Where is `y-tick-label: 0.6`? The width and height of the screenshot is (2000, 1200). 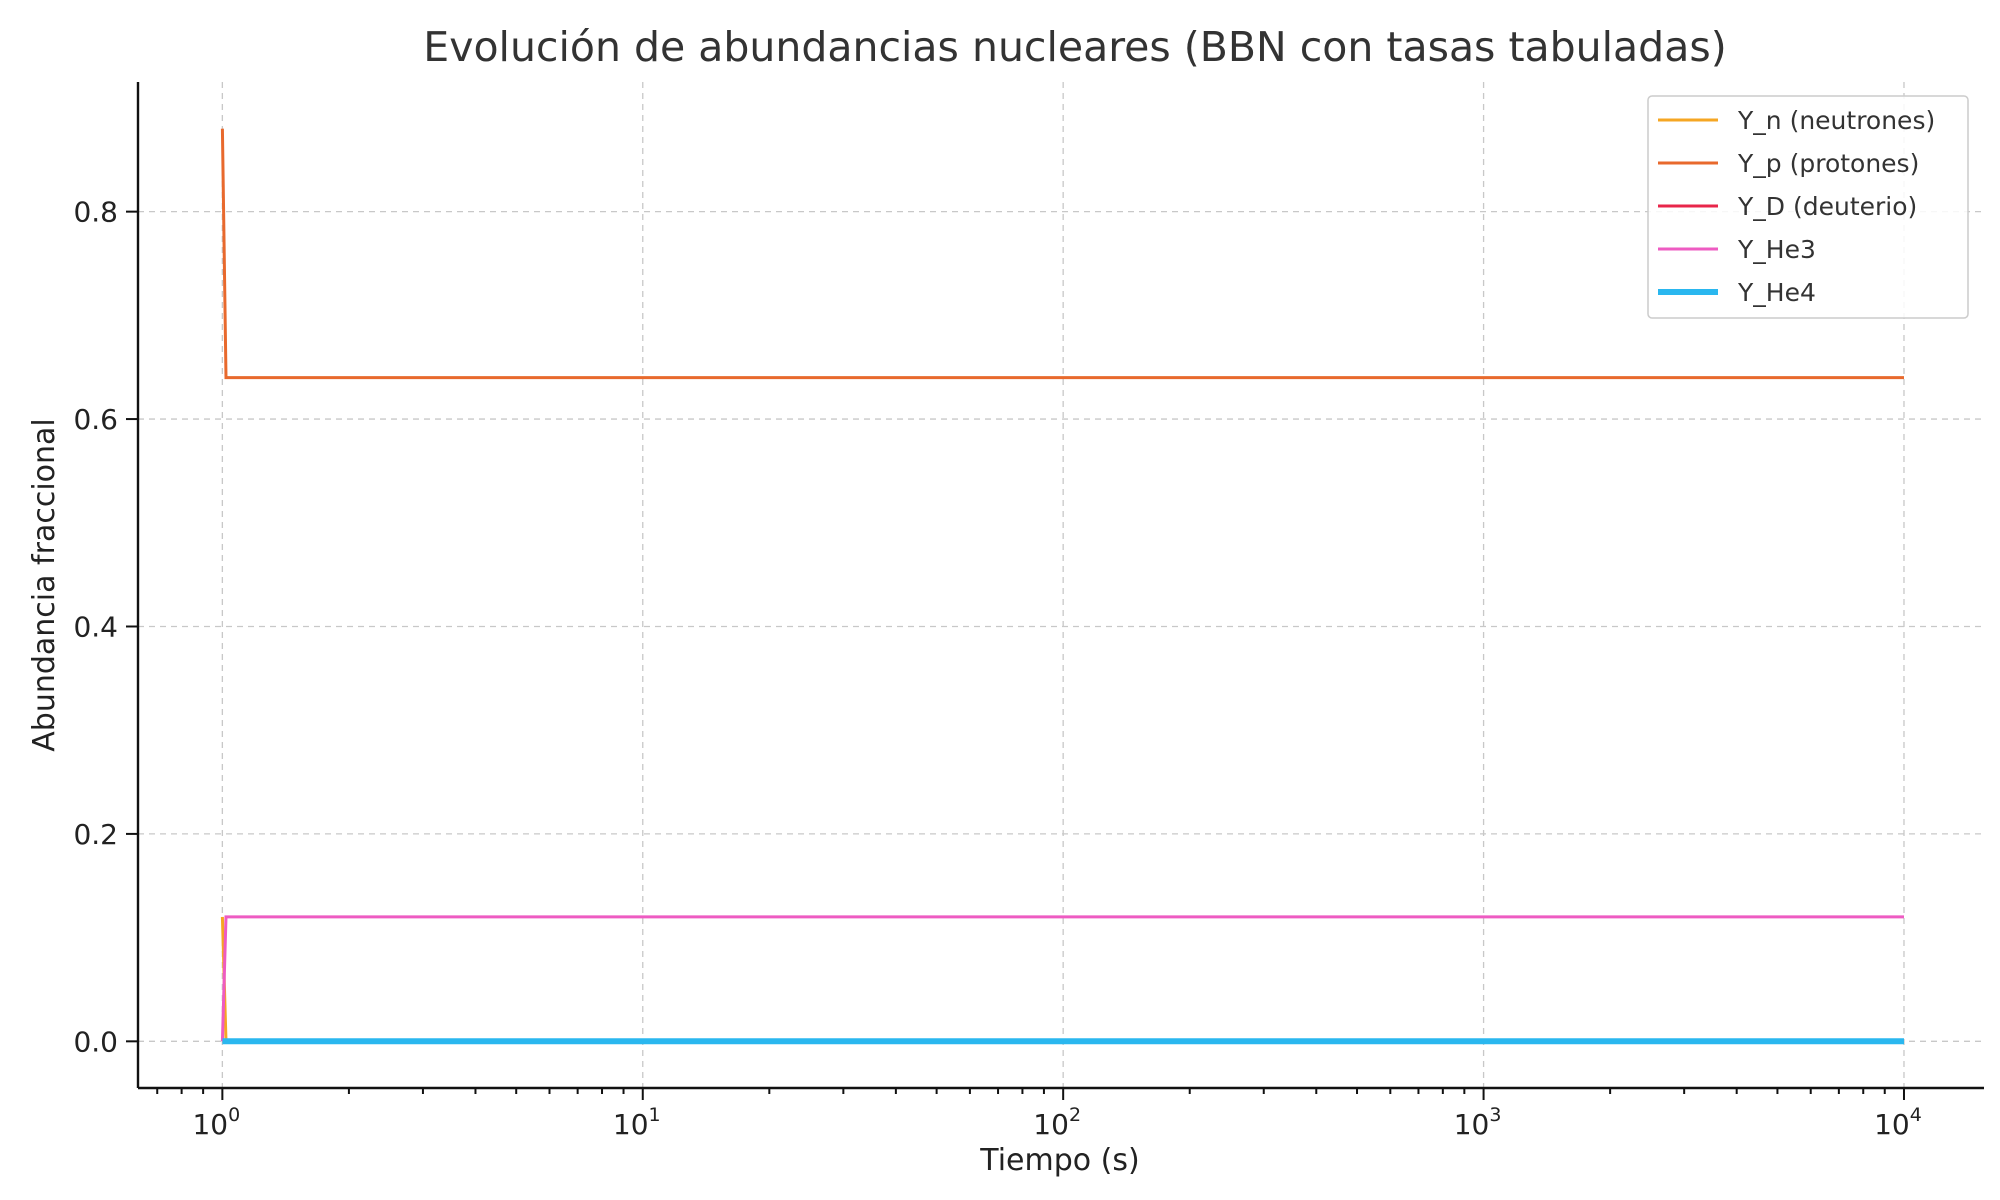 y-tick-label: 0.6 is located at coordinates (95, 419).